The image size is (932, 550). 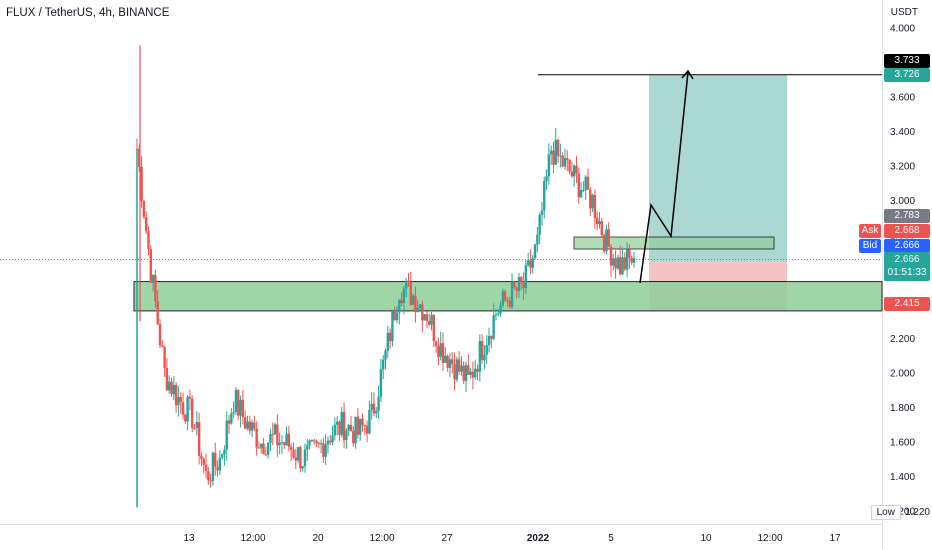 I want to click on time-axis-tick: 13, so click(x=189, y=538).